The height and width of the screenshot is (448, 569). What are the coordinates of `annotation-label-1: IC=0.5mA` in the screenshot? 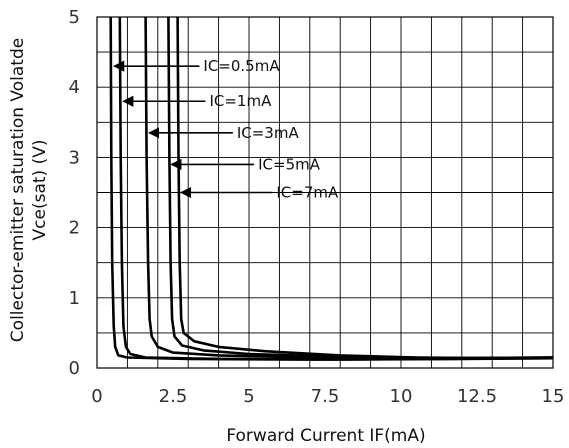 It's located at (241, 66).